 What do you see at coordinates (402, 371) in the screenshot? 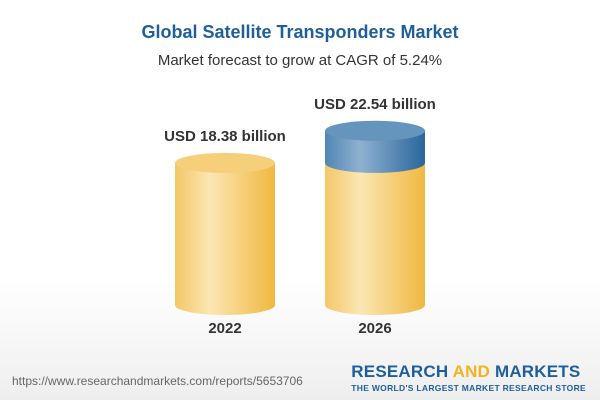
I see `logo-text: RESEARCH` at bounding box center [402, 371].